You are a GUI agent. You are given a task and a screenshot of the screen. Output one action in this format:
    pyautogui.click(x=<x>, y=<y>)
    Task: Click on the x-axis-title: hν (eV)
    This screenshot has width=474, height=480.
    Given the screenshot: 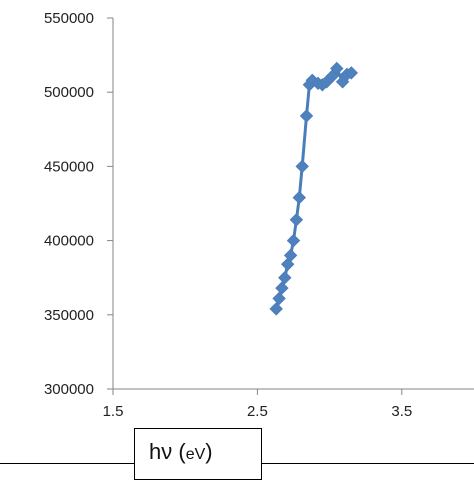 What is the action you would take?
    pyautogui.click(x=181, y=452)
    